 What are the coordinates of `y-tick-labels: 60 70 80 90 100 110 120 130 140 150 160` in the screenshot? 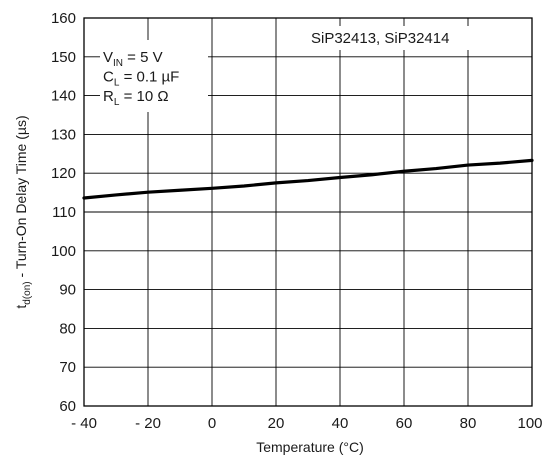 It's located at (63, 212).